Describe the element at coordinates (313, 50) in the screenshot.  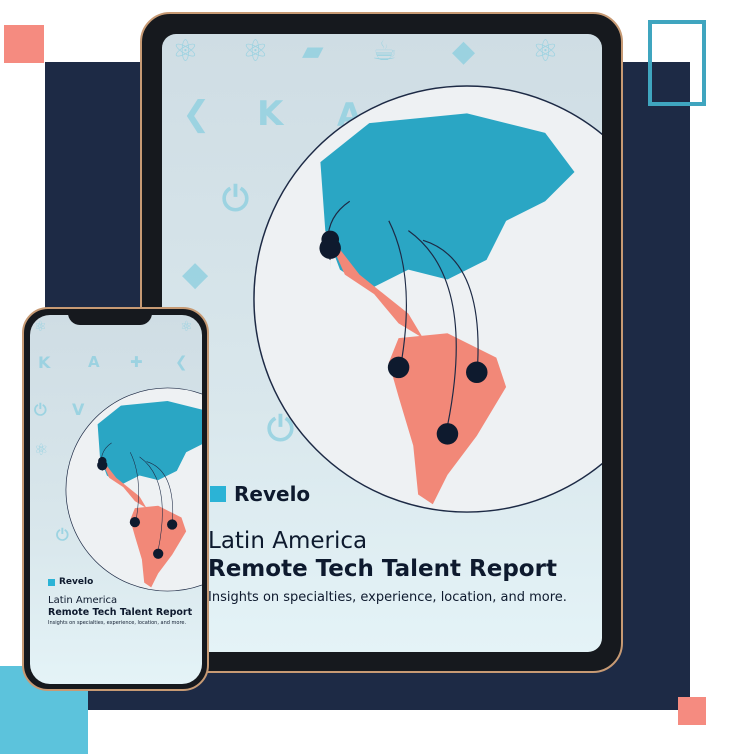
I see `flutter-icon: ▰` at that location.